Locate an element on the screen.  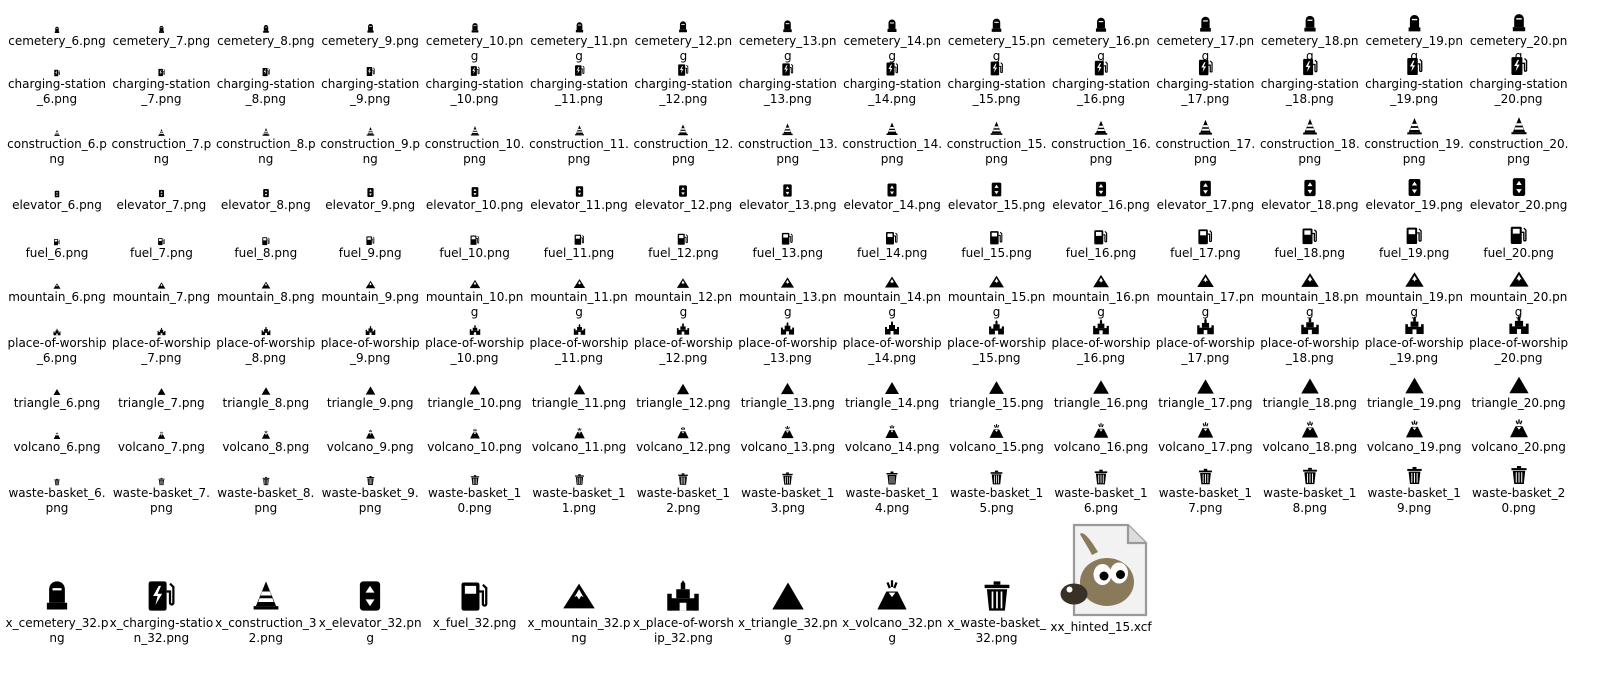
file-item: fuel_7.png is located at coordinates (161, 249).